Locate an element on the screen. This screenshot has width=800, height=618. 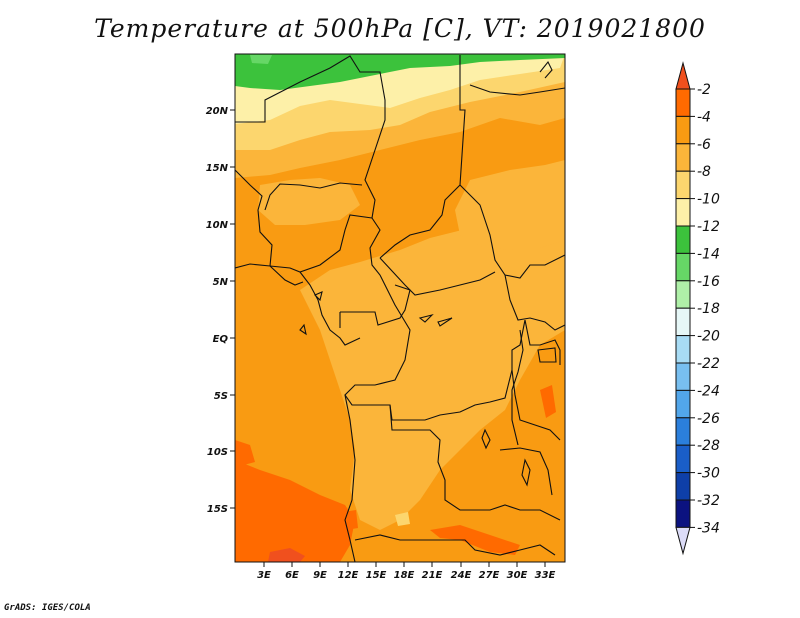
colorbar-level-label: -8 is located at coordinates (704, 172).